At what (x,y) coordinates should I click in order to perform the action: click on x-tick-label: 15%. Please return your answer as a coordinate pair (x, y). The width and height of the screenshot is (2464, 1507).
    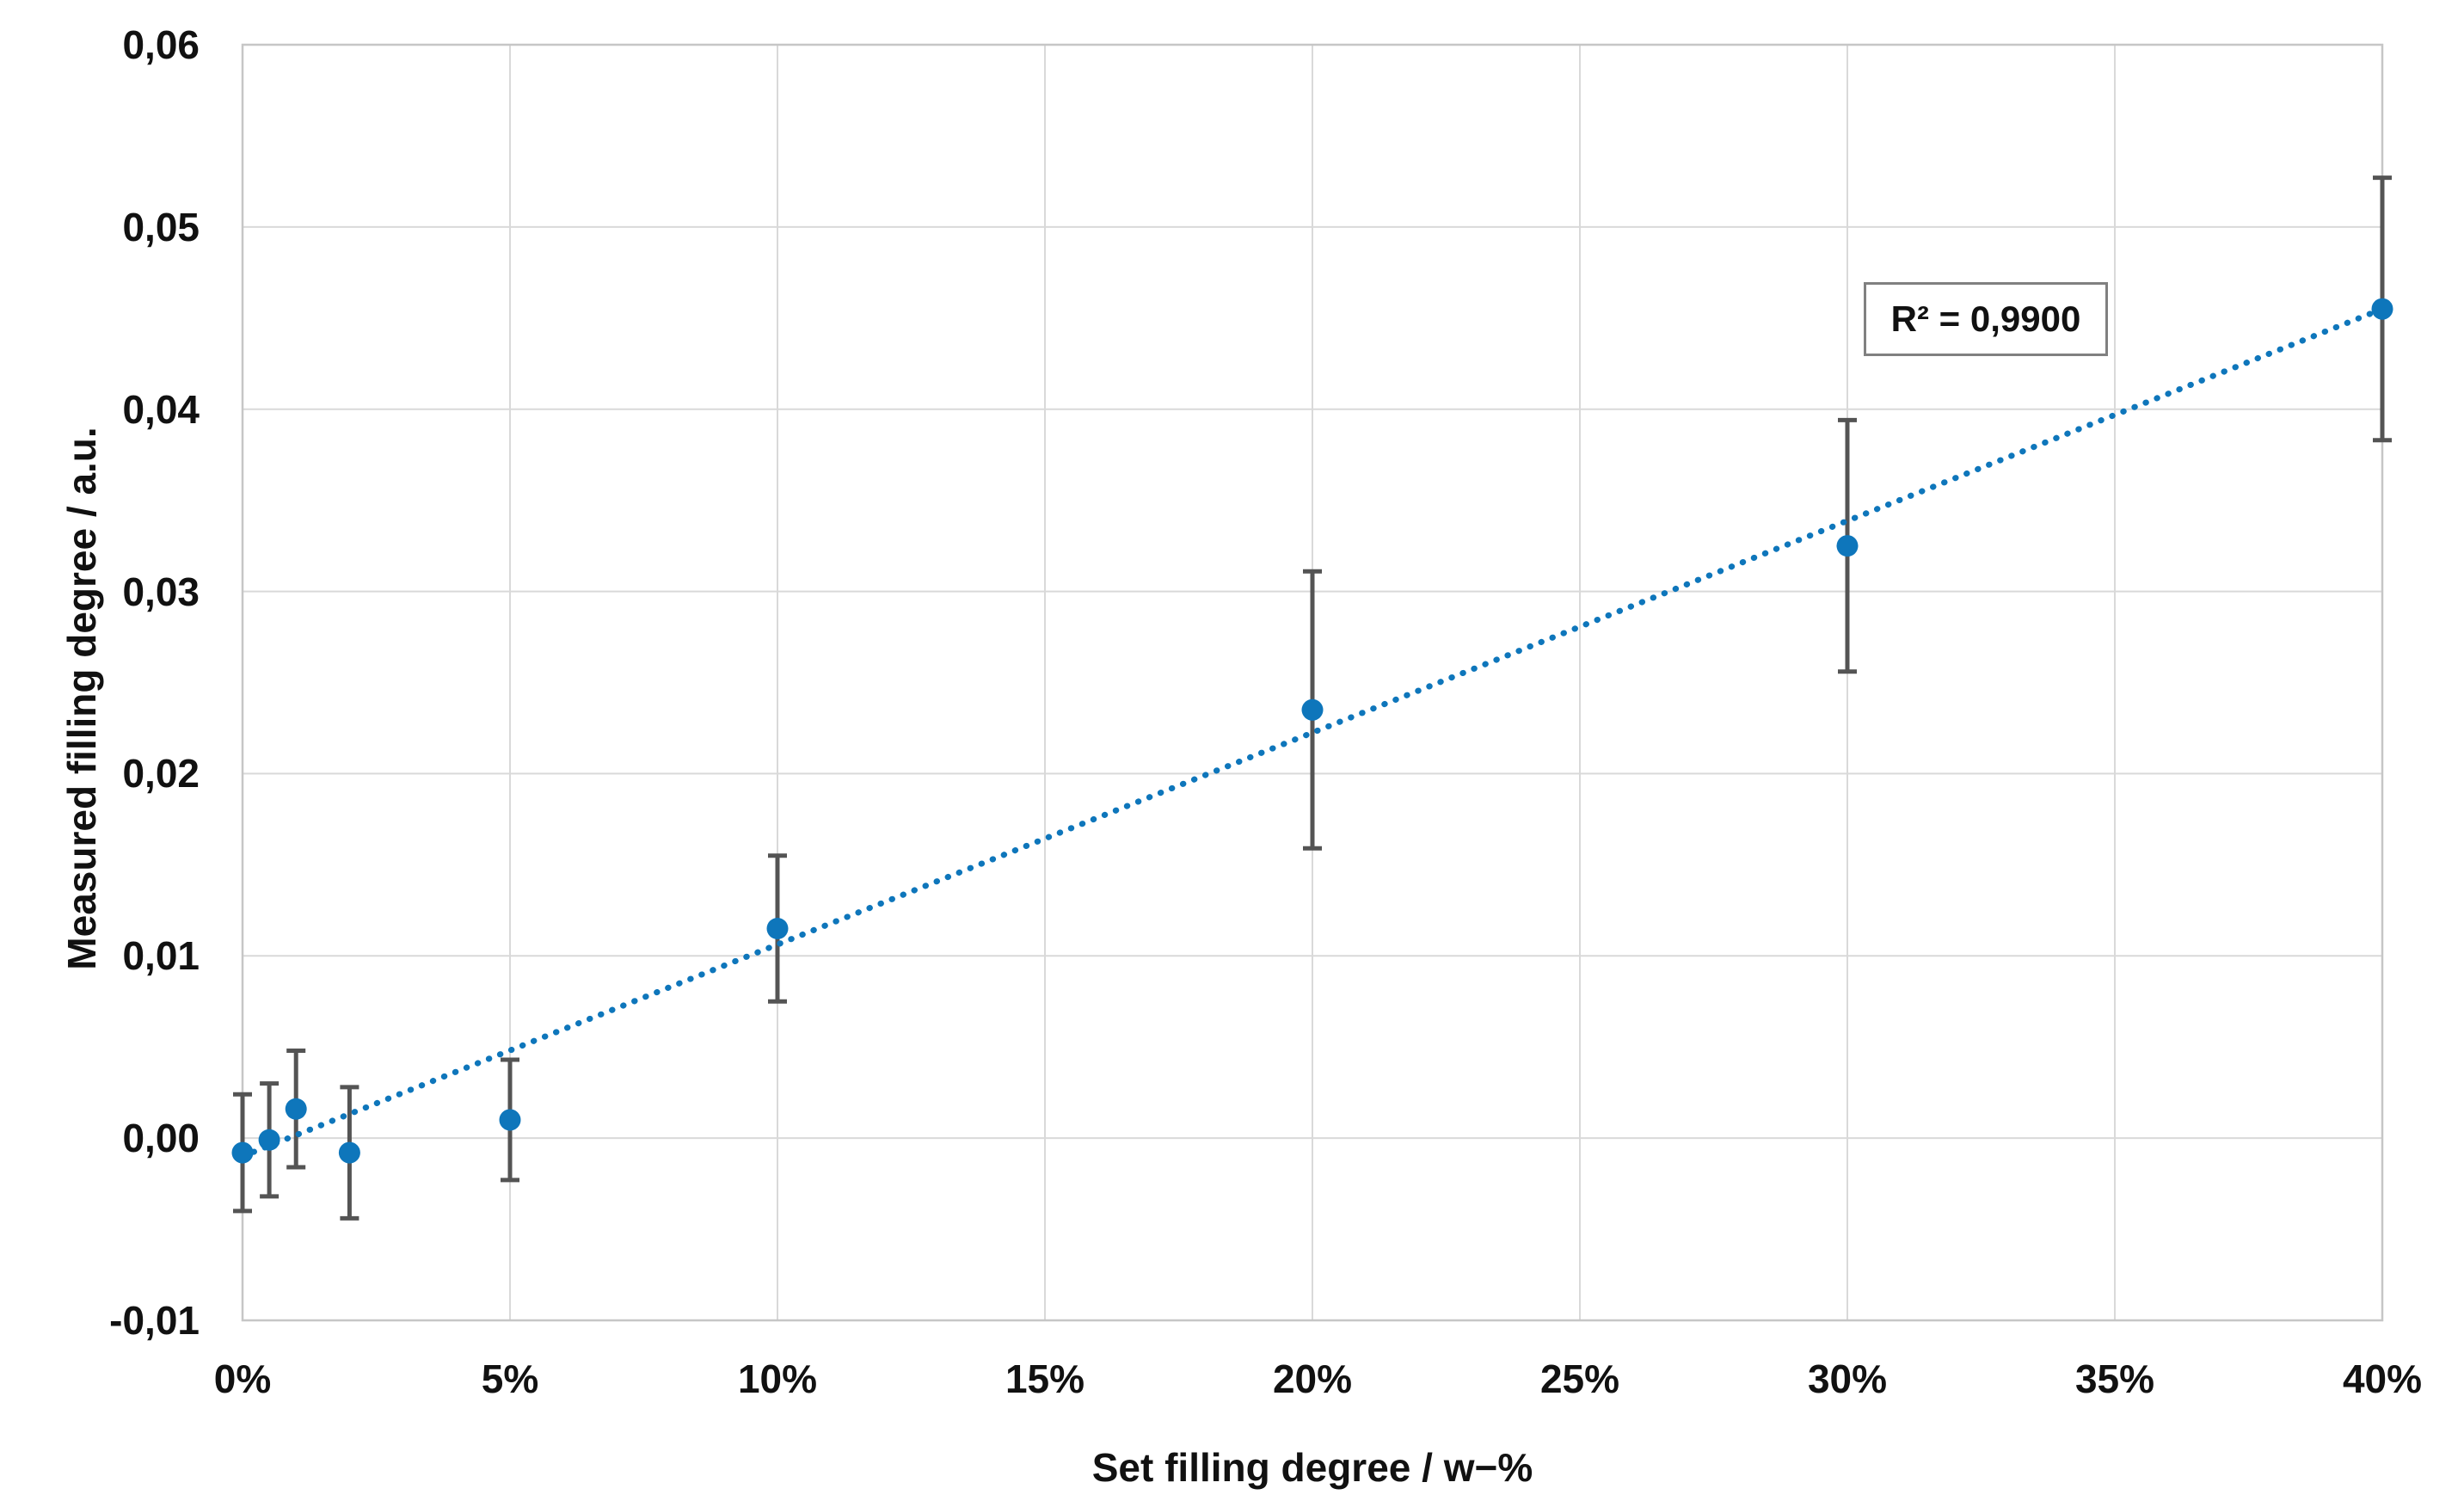
    Looking at the image, I should click on (1045, 1378).